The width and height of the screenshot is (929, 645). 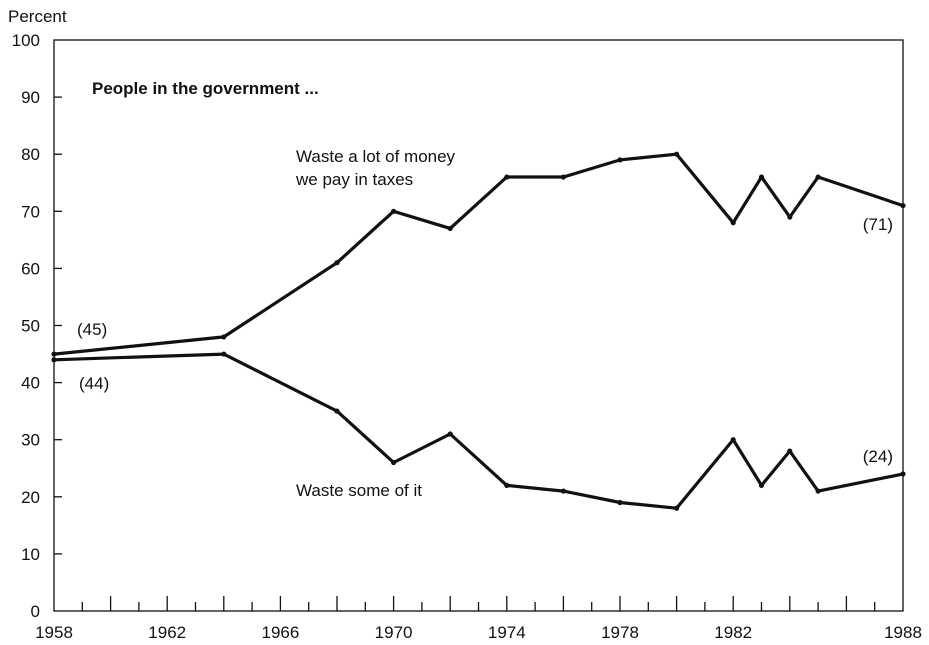 I want to click on y-tick-label: 100, so click(x=26, y=40).